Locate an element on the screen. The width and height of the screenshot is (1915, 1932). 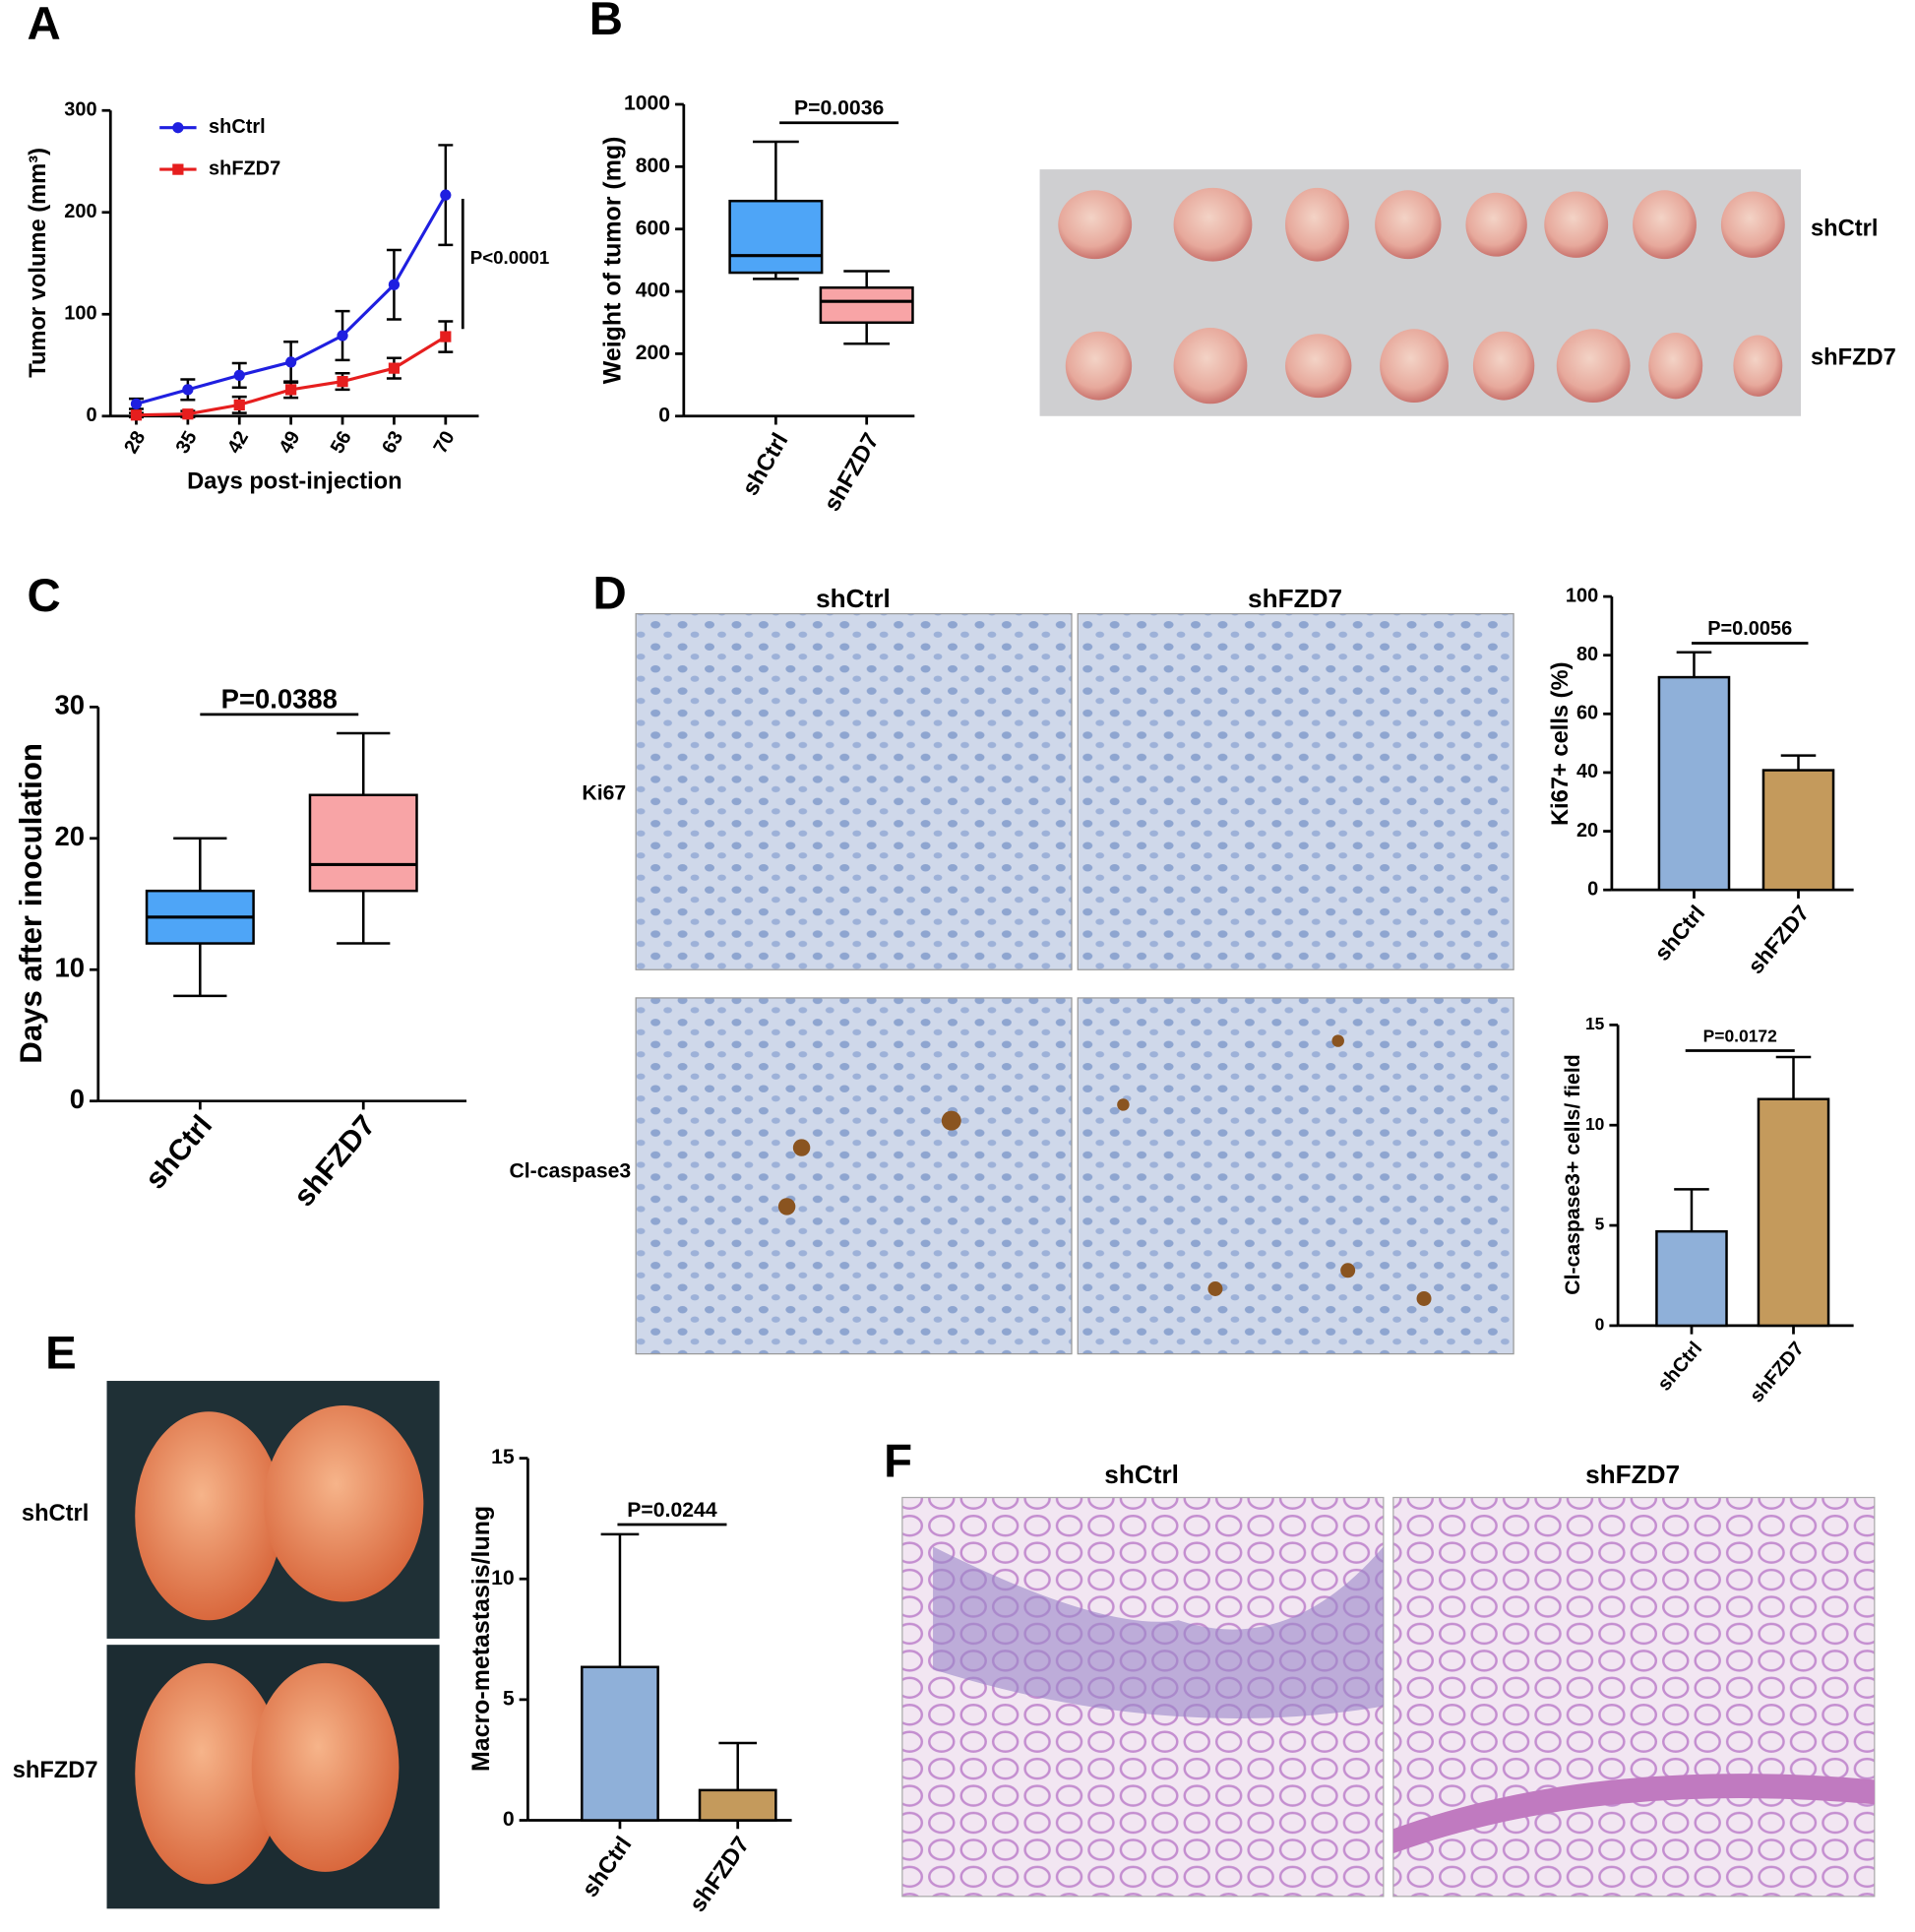
panel-letter: A is located at coordinates (44, 25).